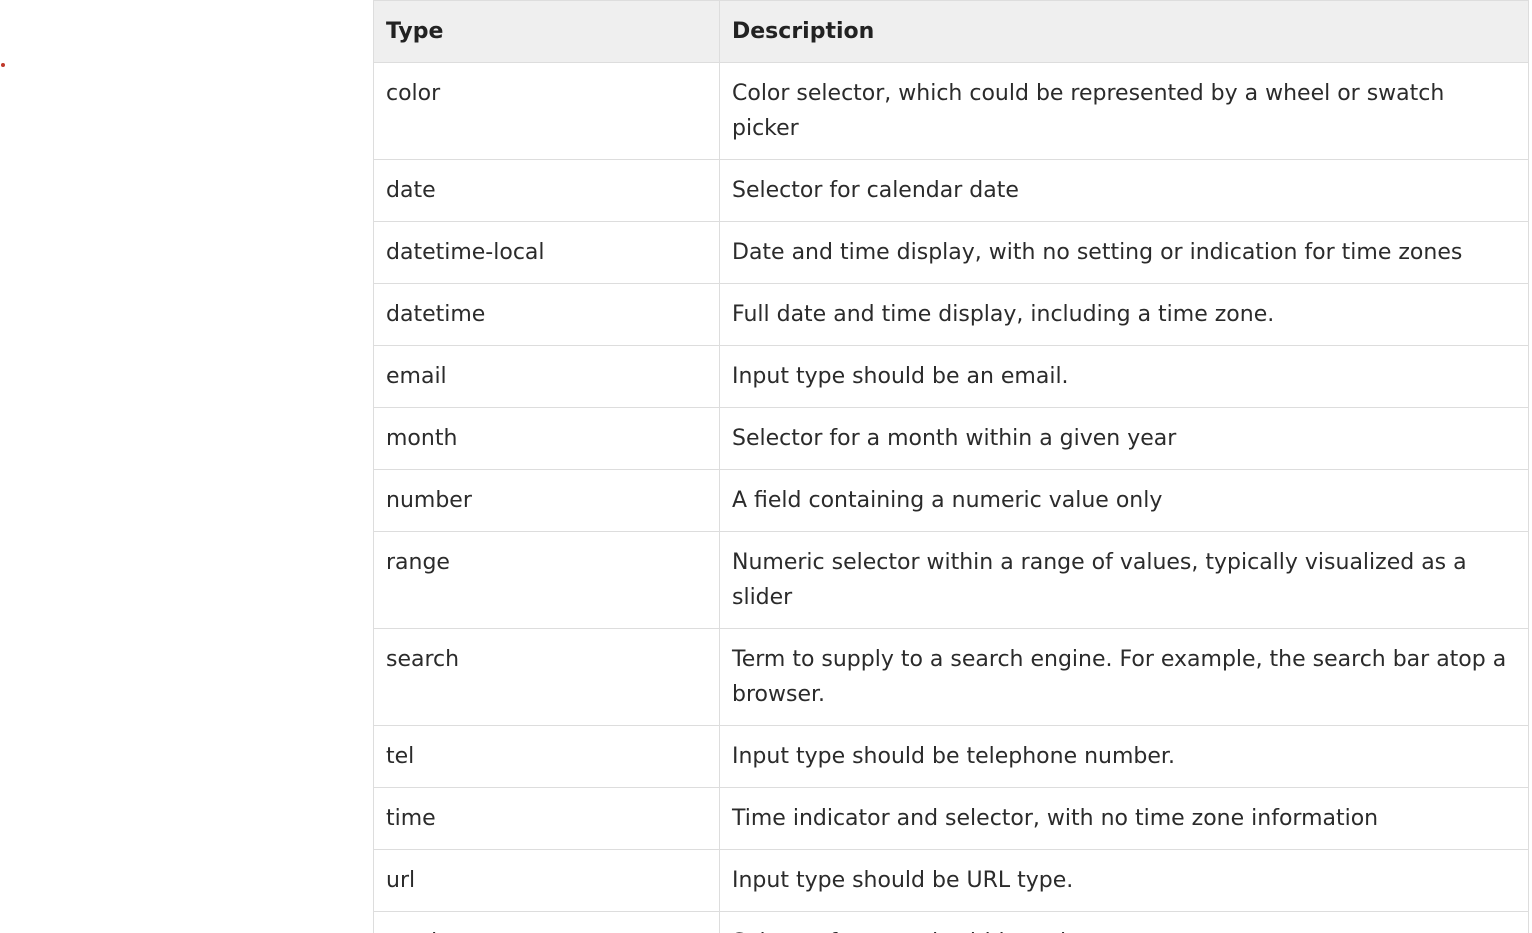 The height and width of the screenshot is (933, 1532). Describe the element at coordinates (546, 252) in the screenshot. I see `type-cell: datetime-local` at that location.